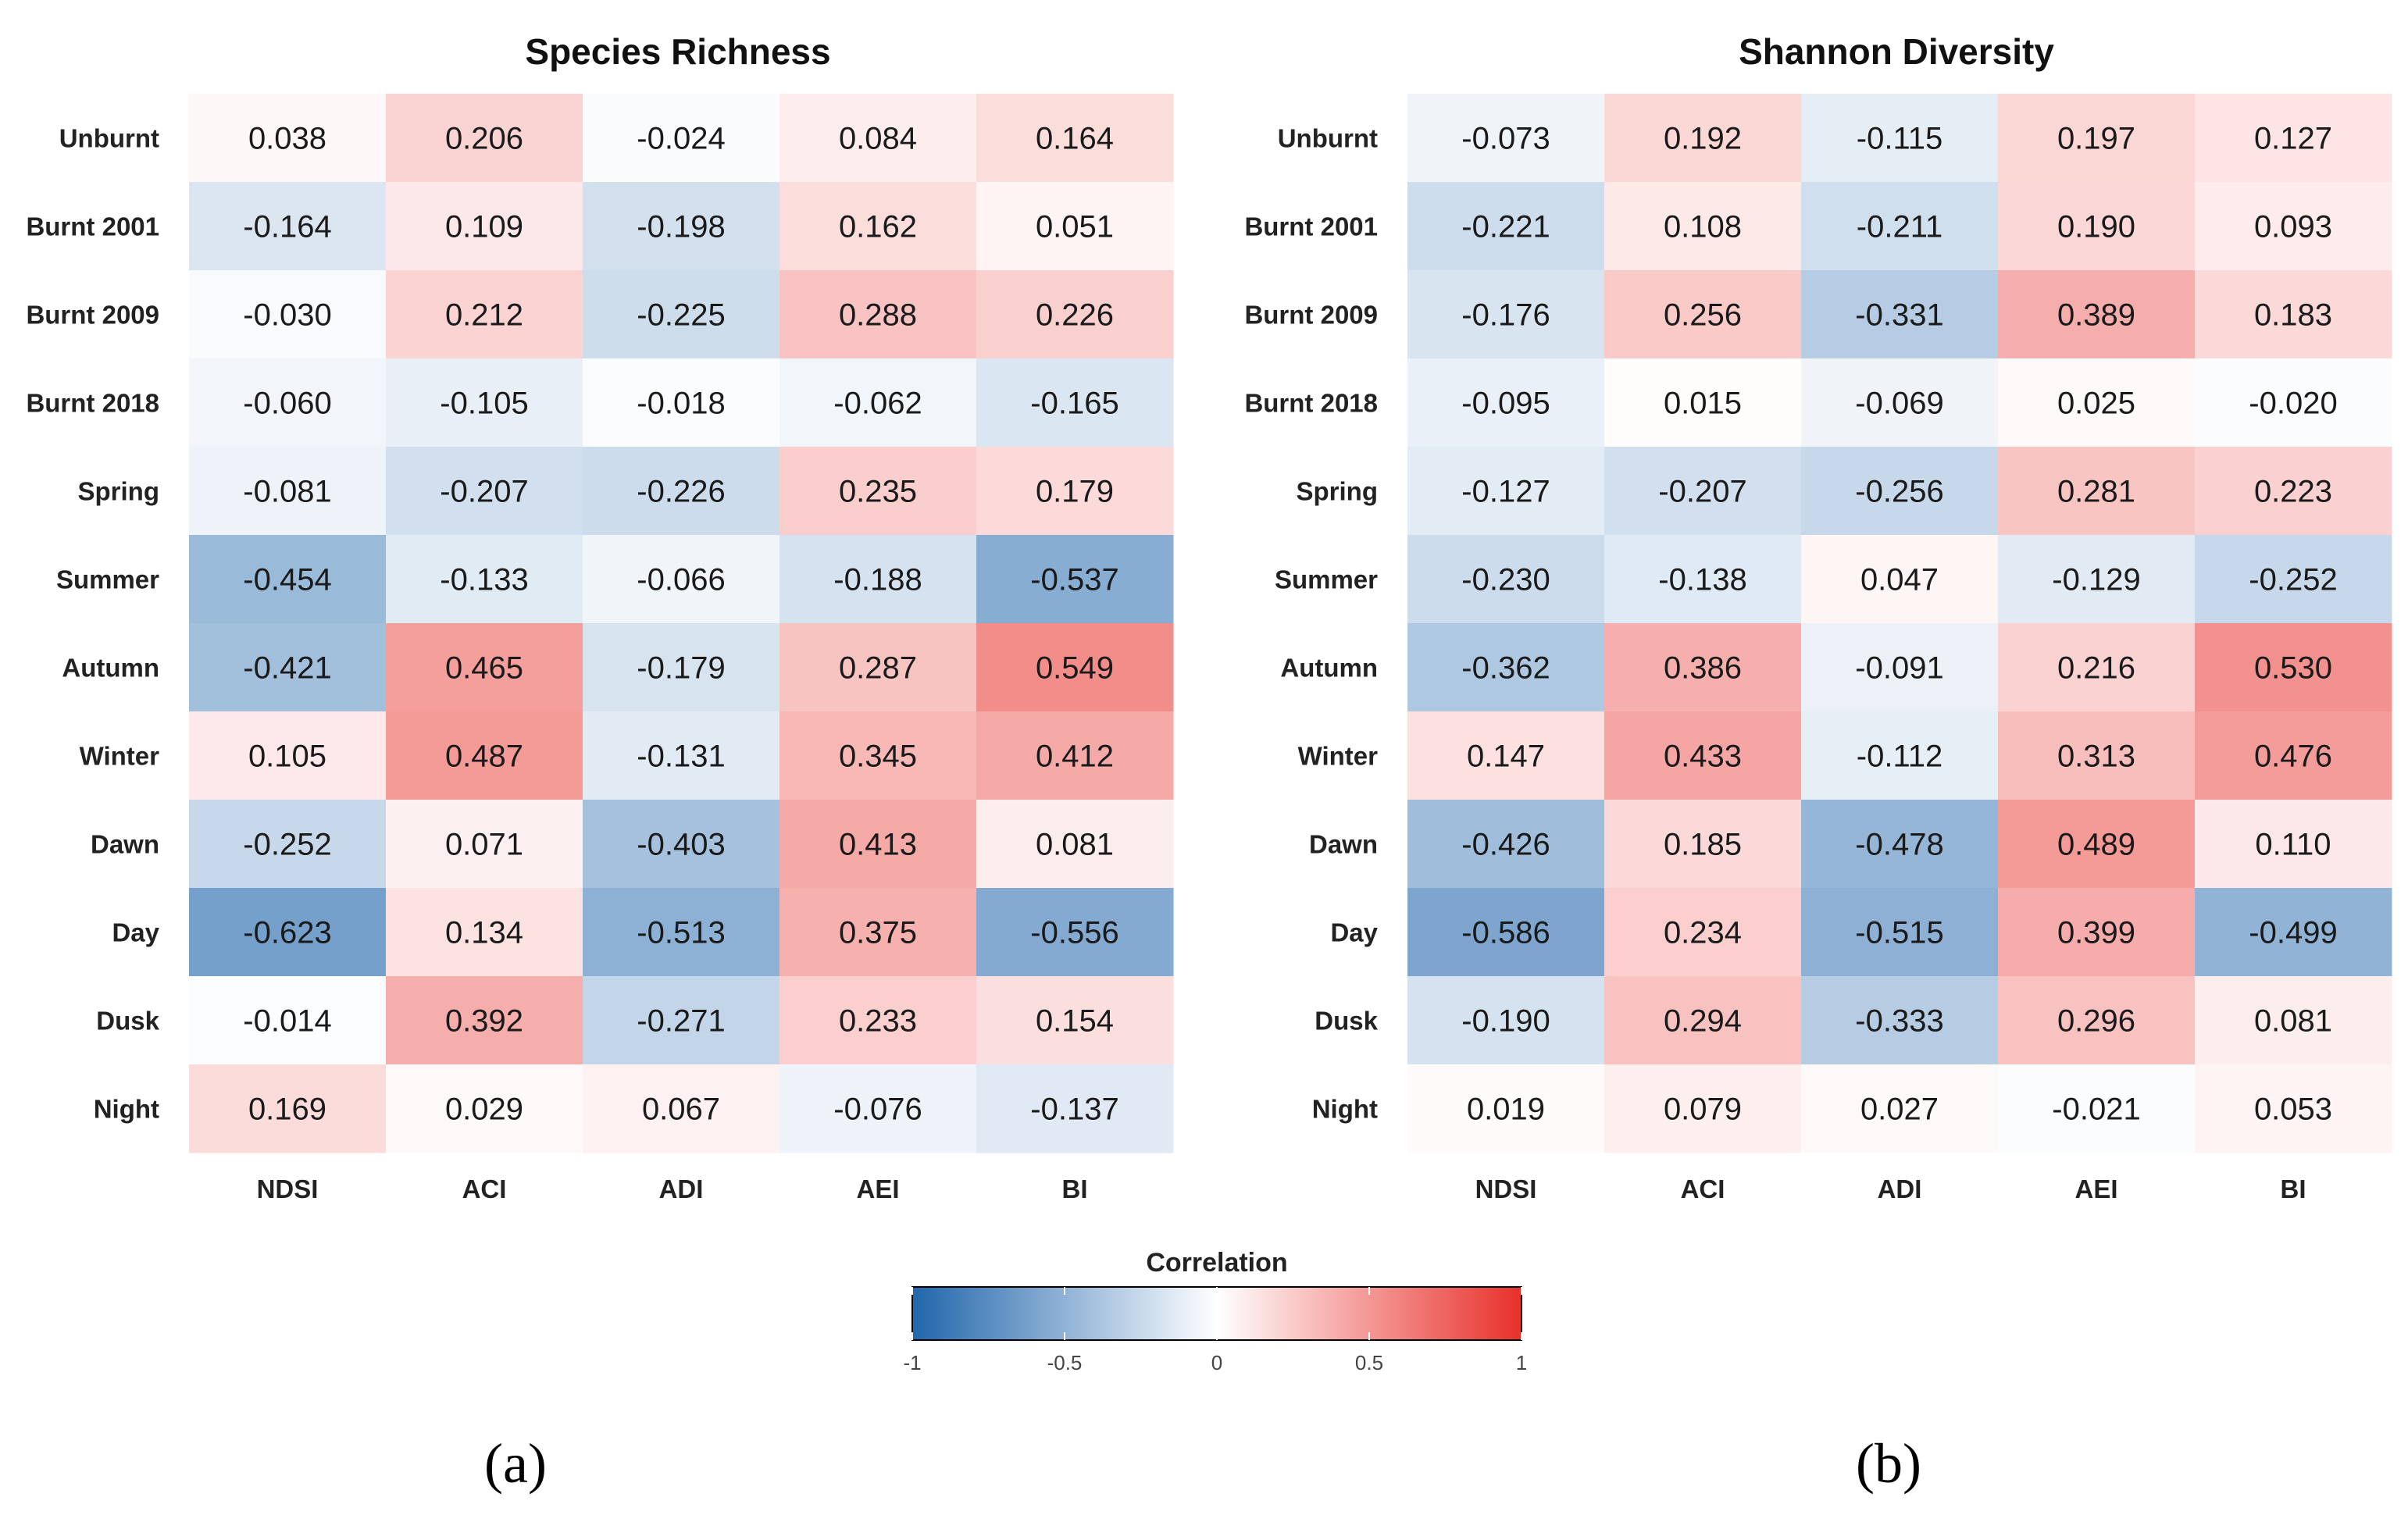 The width and height of the screenshot is (2408, 1515). I want to click on cell-value-label: -0.129, so click(2096, 580).